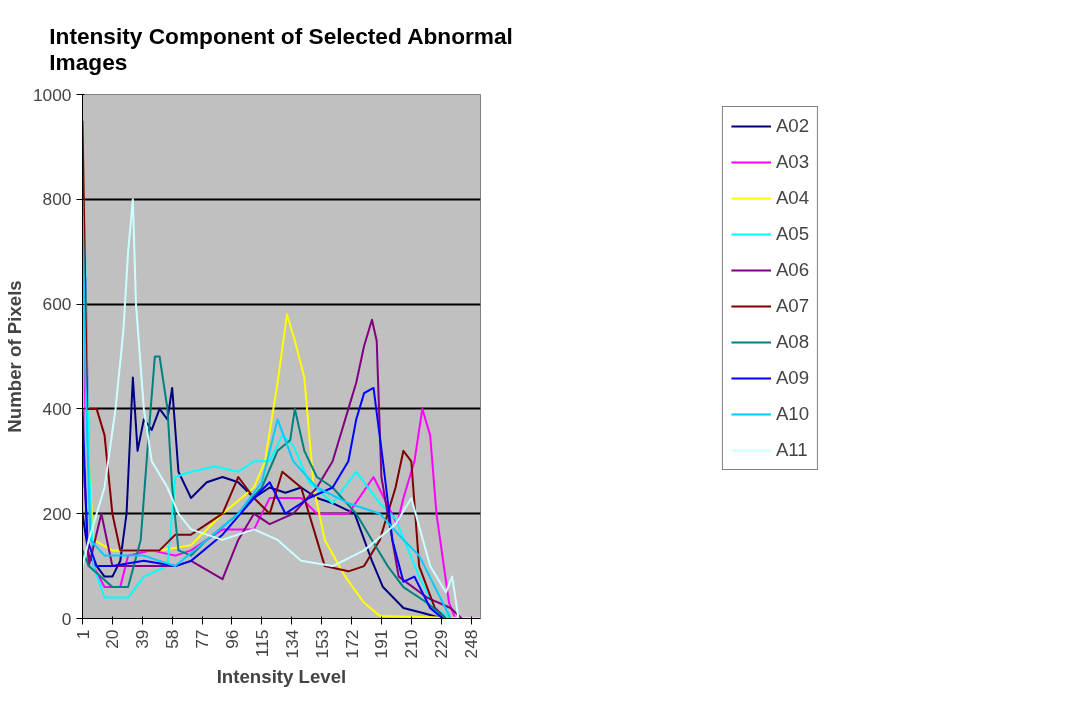  Describe the element at coordinates (82, 634) in the screenshot. I see `x-tick-label: 1` at that location.